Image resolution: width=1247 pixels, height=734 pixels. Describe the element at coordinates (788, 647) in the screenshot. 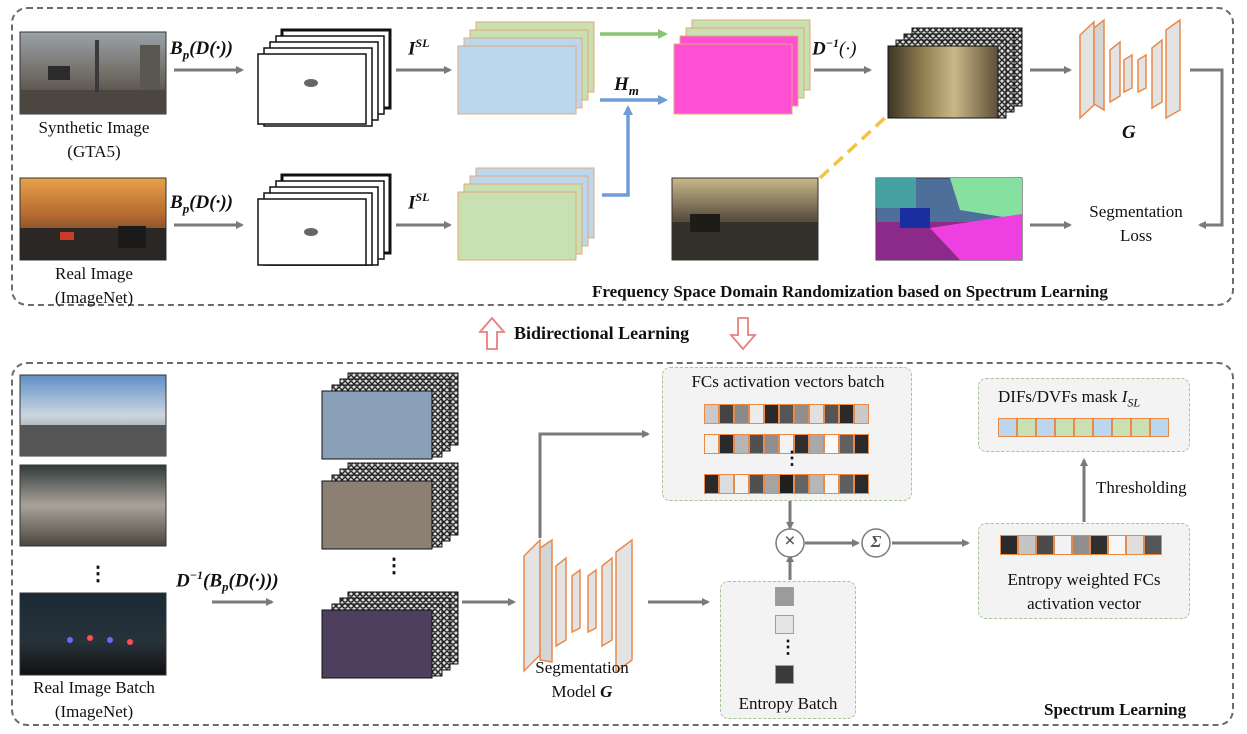

I see `entropy-dots: ⋮` at that location.